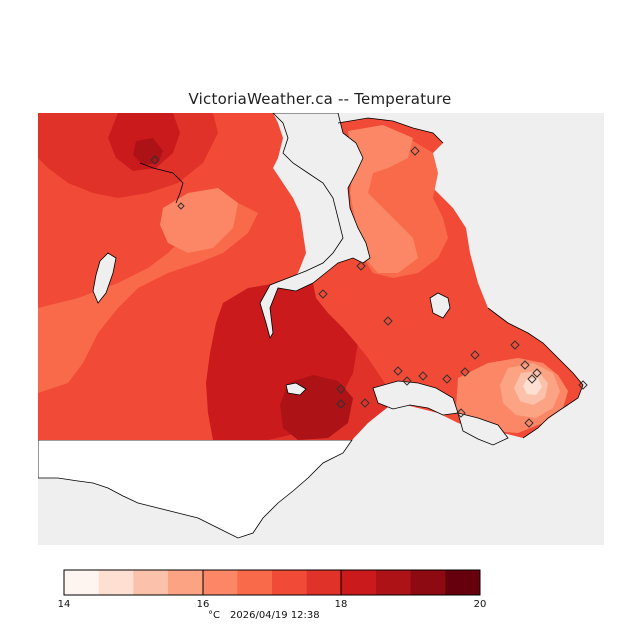 The width and height of the screenshot is (640, 640). What do you see at coordinates (296, 389) in the screenshot?
I see `lake-central` at bounding box center [296, 389].